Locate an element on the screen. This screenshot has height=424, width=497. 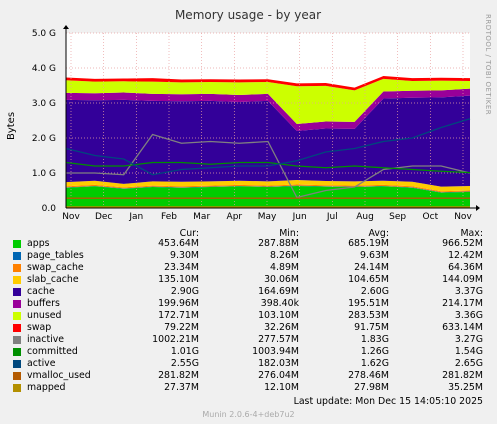
x-tick-label: Feb is located at coordinates (169, 217).